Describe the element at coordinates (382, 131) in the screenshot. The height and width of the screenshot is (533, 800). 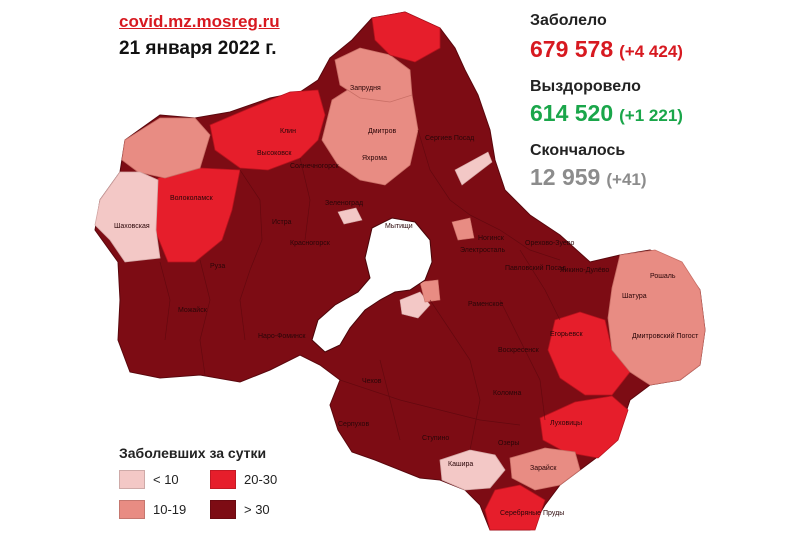
I see `city-label: Дмитров` at that location.